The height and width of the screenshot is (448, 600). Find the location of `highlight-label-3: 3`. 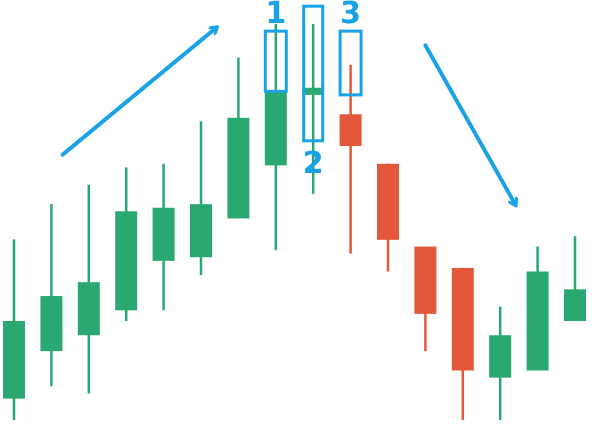

highlight-label-3: 3 is located at coordinates (350, 15).